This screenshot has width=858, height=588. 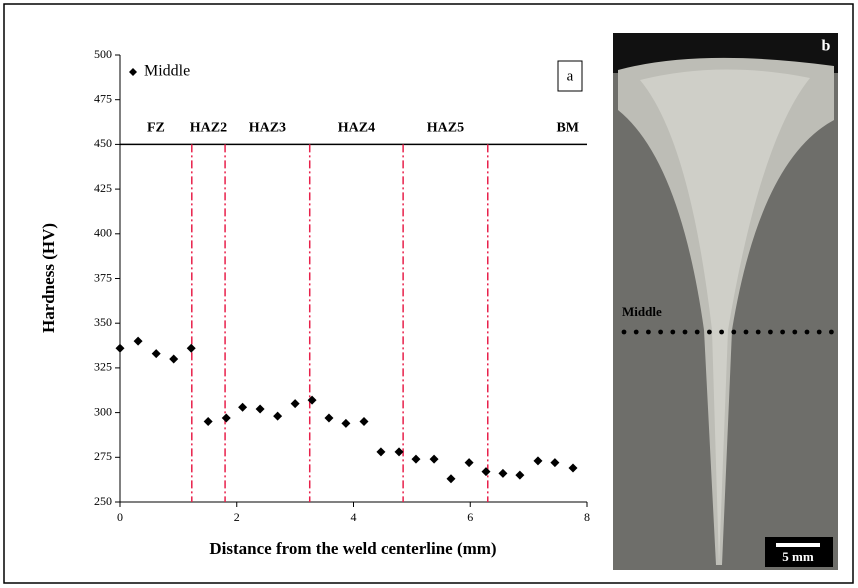 What do you see at coordinates (356, 128) in the screenshot?
I see `zone-label: HAZ4` at bounding box center [356, 128].